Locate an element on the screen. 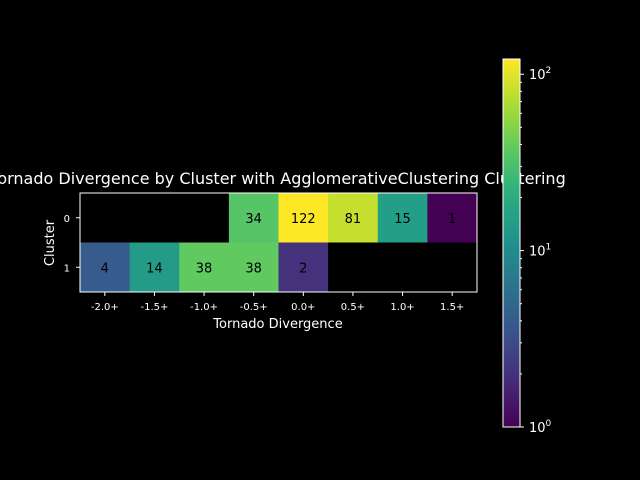 The height and width of the screenshot is (480, 640). cell-value-label: 122 is located at coordinates (303, 219).